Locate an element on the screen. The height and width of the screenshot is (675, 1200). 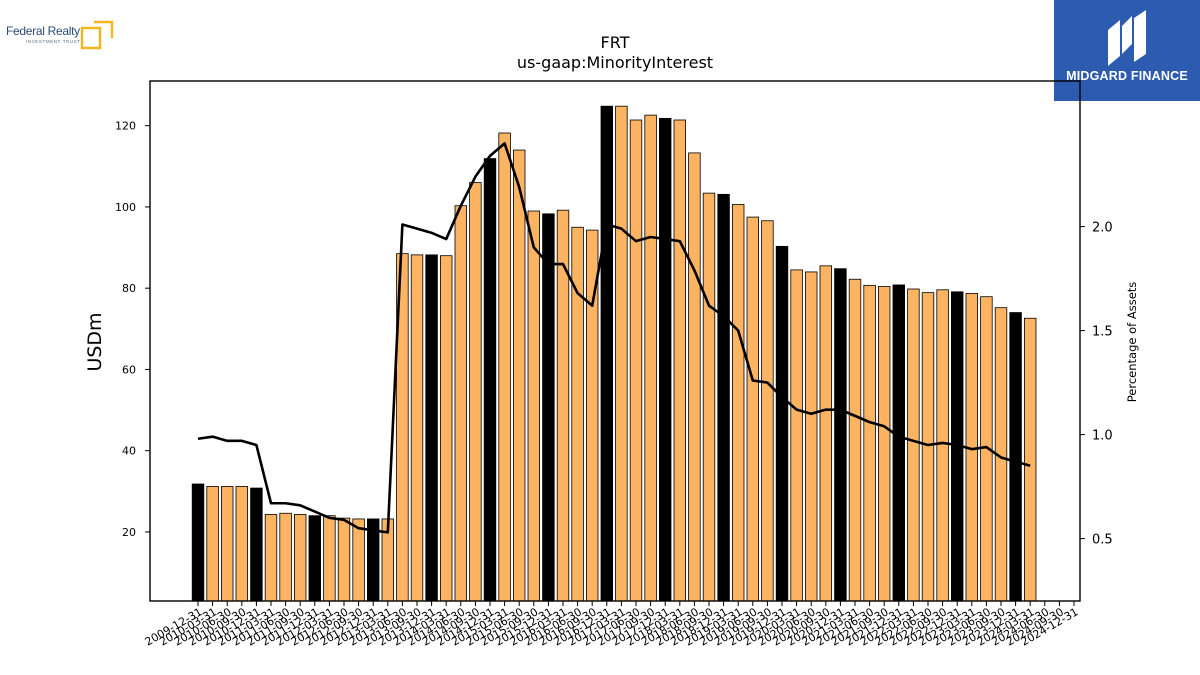
federal-realty-logo: Federal Realty INVESTMENT TRUST is located at coordinates (60, 34).